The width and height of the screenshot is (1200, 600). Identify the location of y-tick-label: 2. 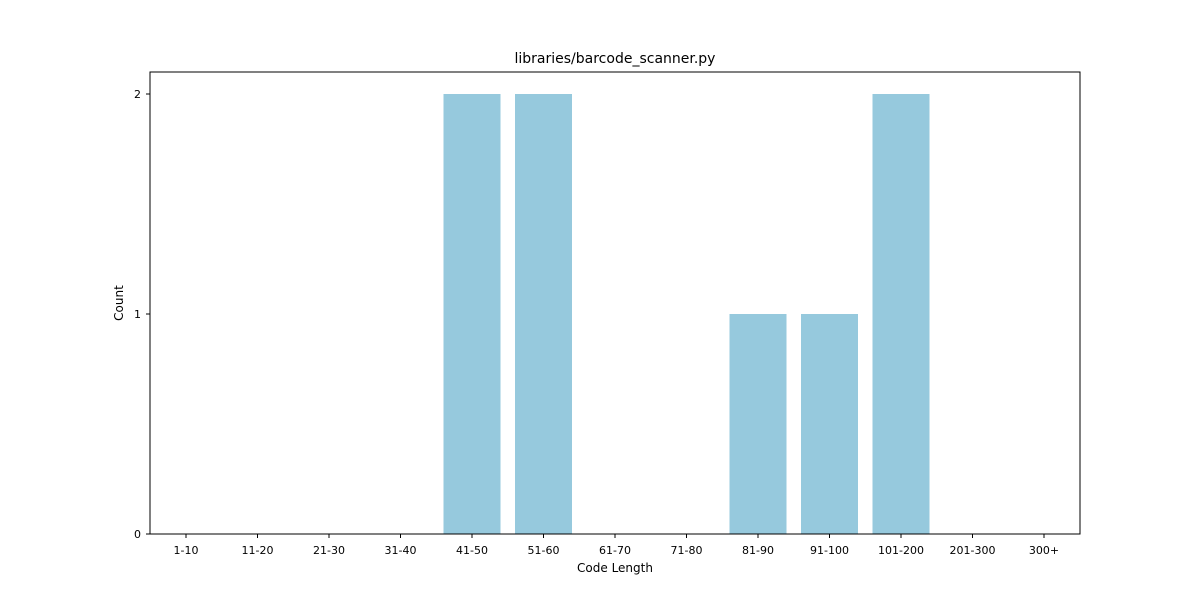
(137, 94).